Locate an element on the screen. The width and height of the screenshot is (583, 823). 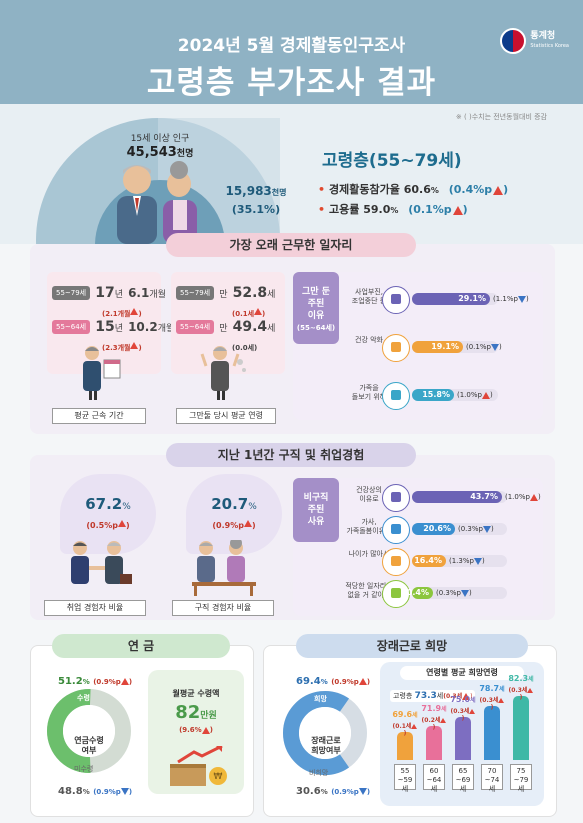
employment-experience-bubble: 67.2% (0.5%p) is located at coordinates (108, 514).